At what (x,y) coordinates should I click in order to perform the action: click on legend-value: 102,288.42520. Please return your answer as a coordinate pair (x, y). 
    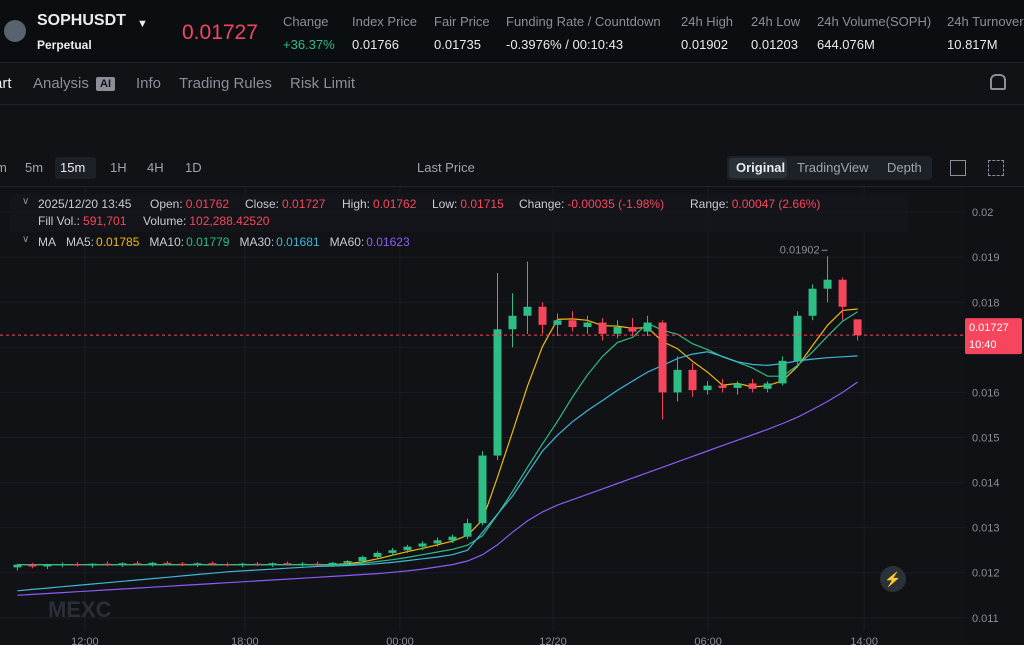
    Looking at the image, I should click on (229, 221).